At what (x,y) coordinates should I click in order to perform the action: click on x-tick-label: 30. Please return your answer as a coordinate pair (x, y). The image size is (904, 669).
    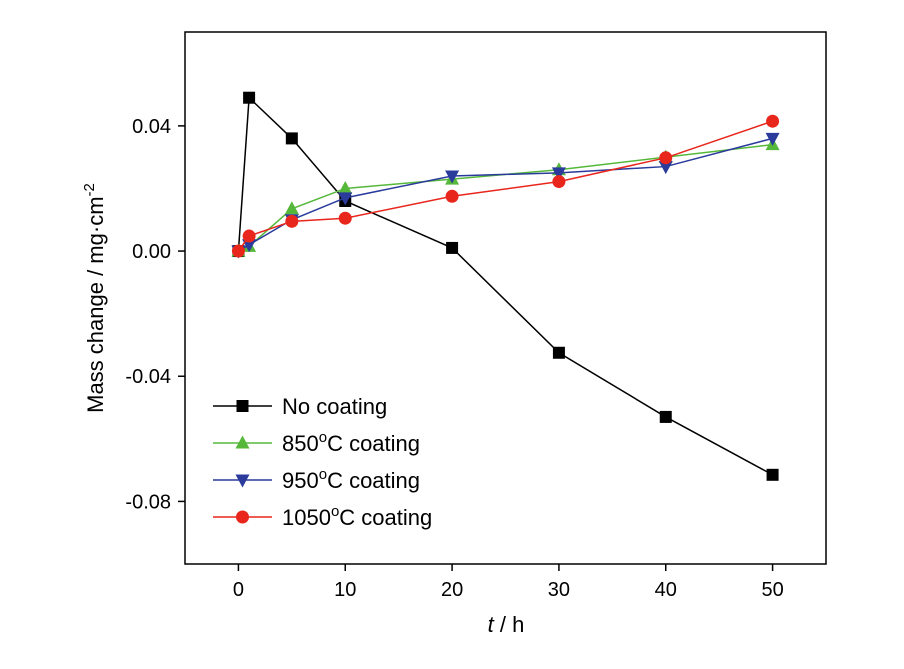
    Looking at the image, I should click on (559, 590).